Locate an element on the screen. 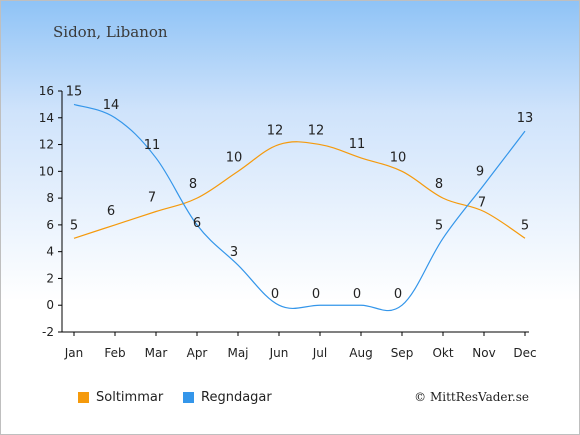 This screenshot has height=435, width=580. y-tick-label: 0 is located at coordinates (50, 305).